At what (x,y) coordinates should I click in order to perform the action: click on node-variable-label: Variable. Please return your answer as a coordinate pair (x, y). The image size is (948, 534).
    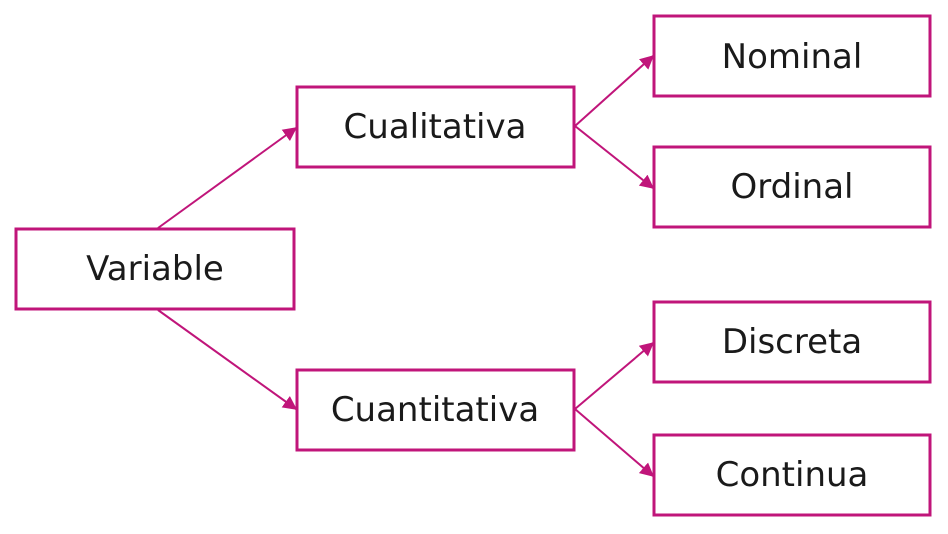
    Looking at the image, I should click on (155, 269).